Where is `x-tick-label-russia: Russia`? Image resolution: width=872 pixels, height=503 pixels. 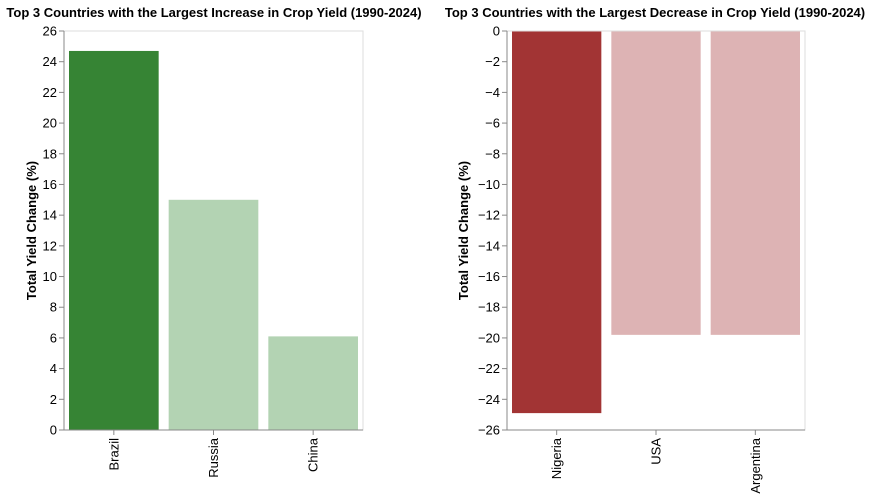
x-tick-label-russia: Russia is located at coordinates (213, 457).